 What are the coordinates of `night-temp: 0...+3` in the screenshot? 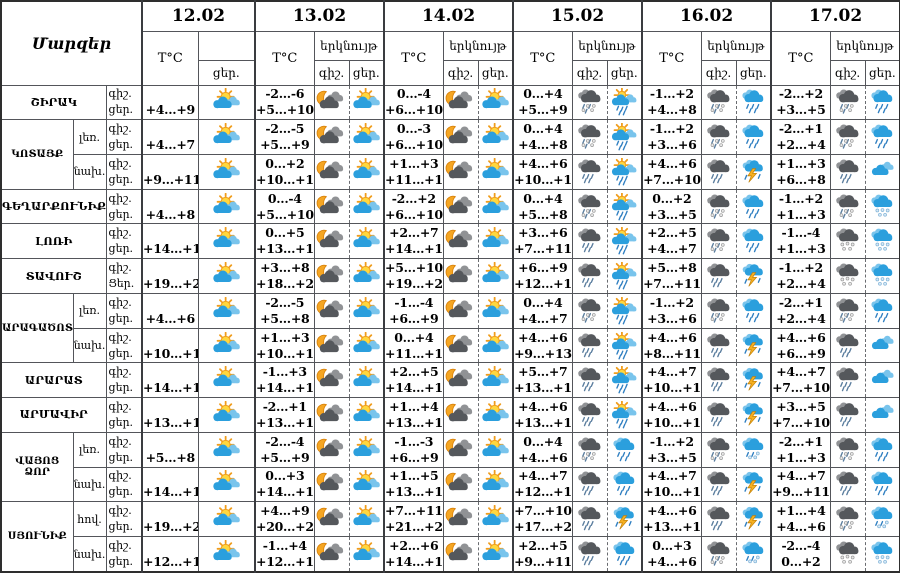 It's located at (285, 476).